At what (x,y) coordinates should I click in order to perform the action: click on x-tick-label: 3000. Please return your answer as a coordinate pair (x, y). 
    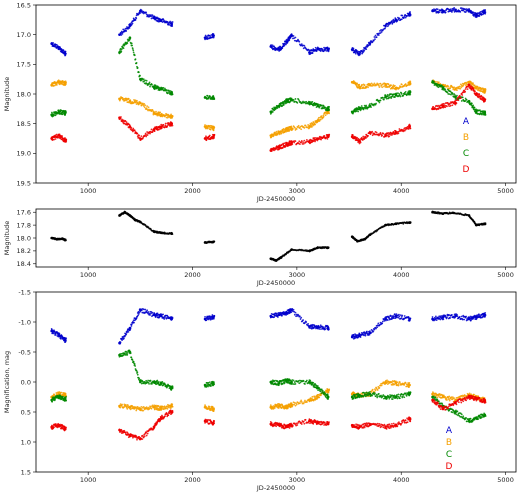
    Looking at the image, I should click on (297, 191).